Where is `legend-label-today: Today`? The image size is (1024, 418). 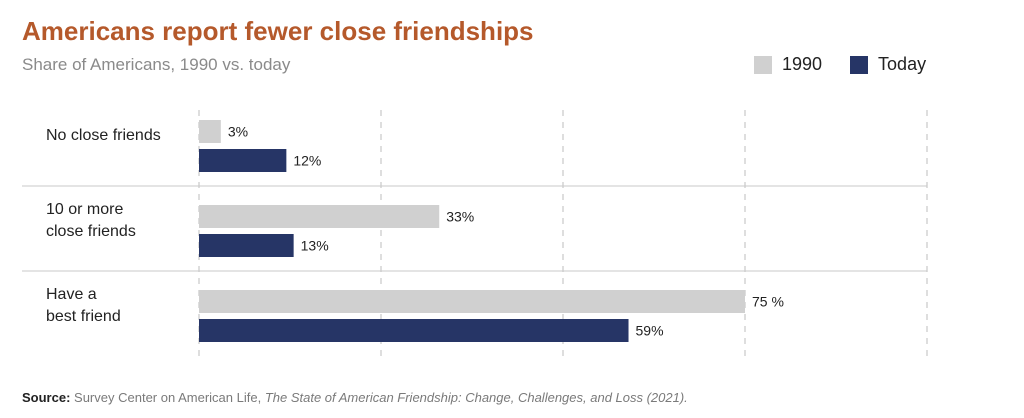
legend-label-today: Today is located at coordinates (902, 64).